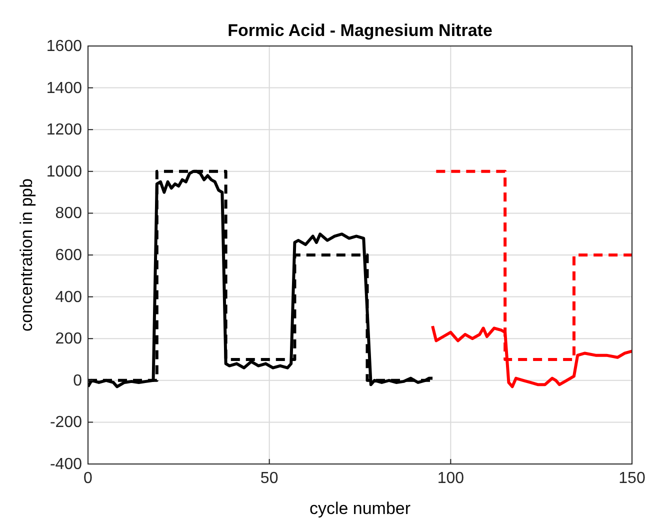 The height and width of the screenshot is (530, 654). I want to click on x-tick-label: 150, so click(632, 478).